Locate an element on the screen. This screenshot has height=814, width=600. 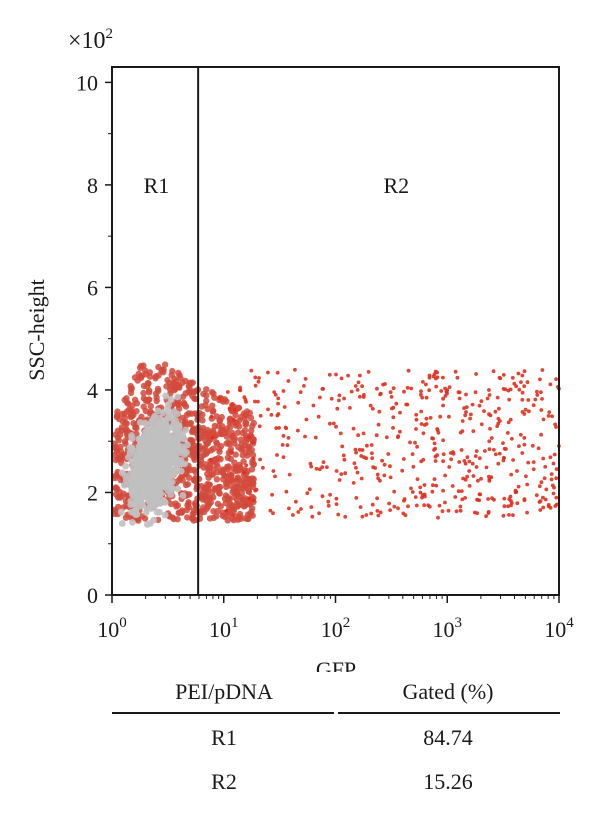
x-tick-label: 104 is located at coordinates (559, 628).